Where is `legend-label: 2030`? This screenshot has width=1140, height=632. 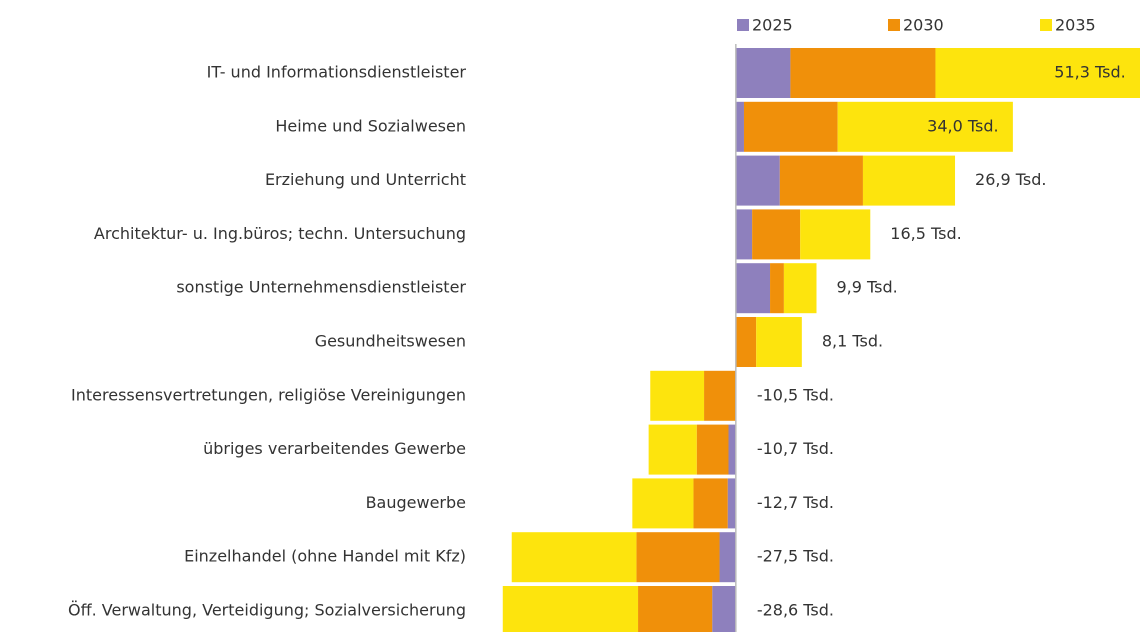 legend-label: 2030 is located at coordinates (923, 25).